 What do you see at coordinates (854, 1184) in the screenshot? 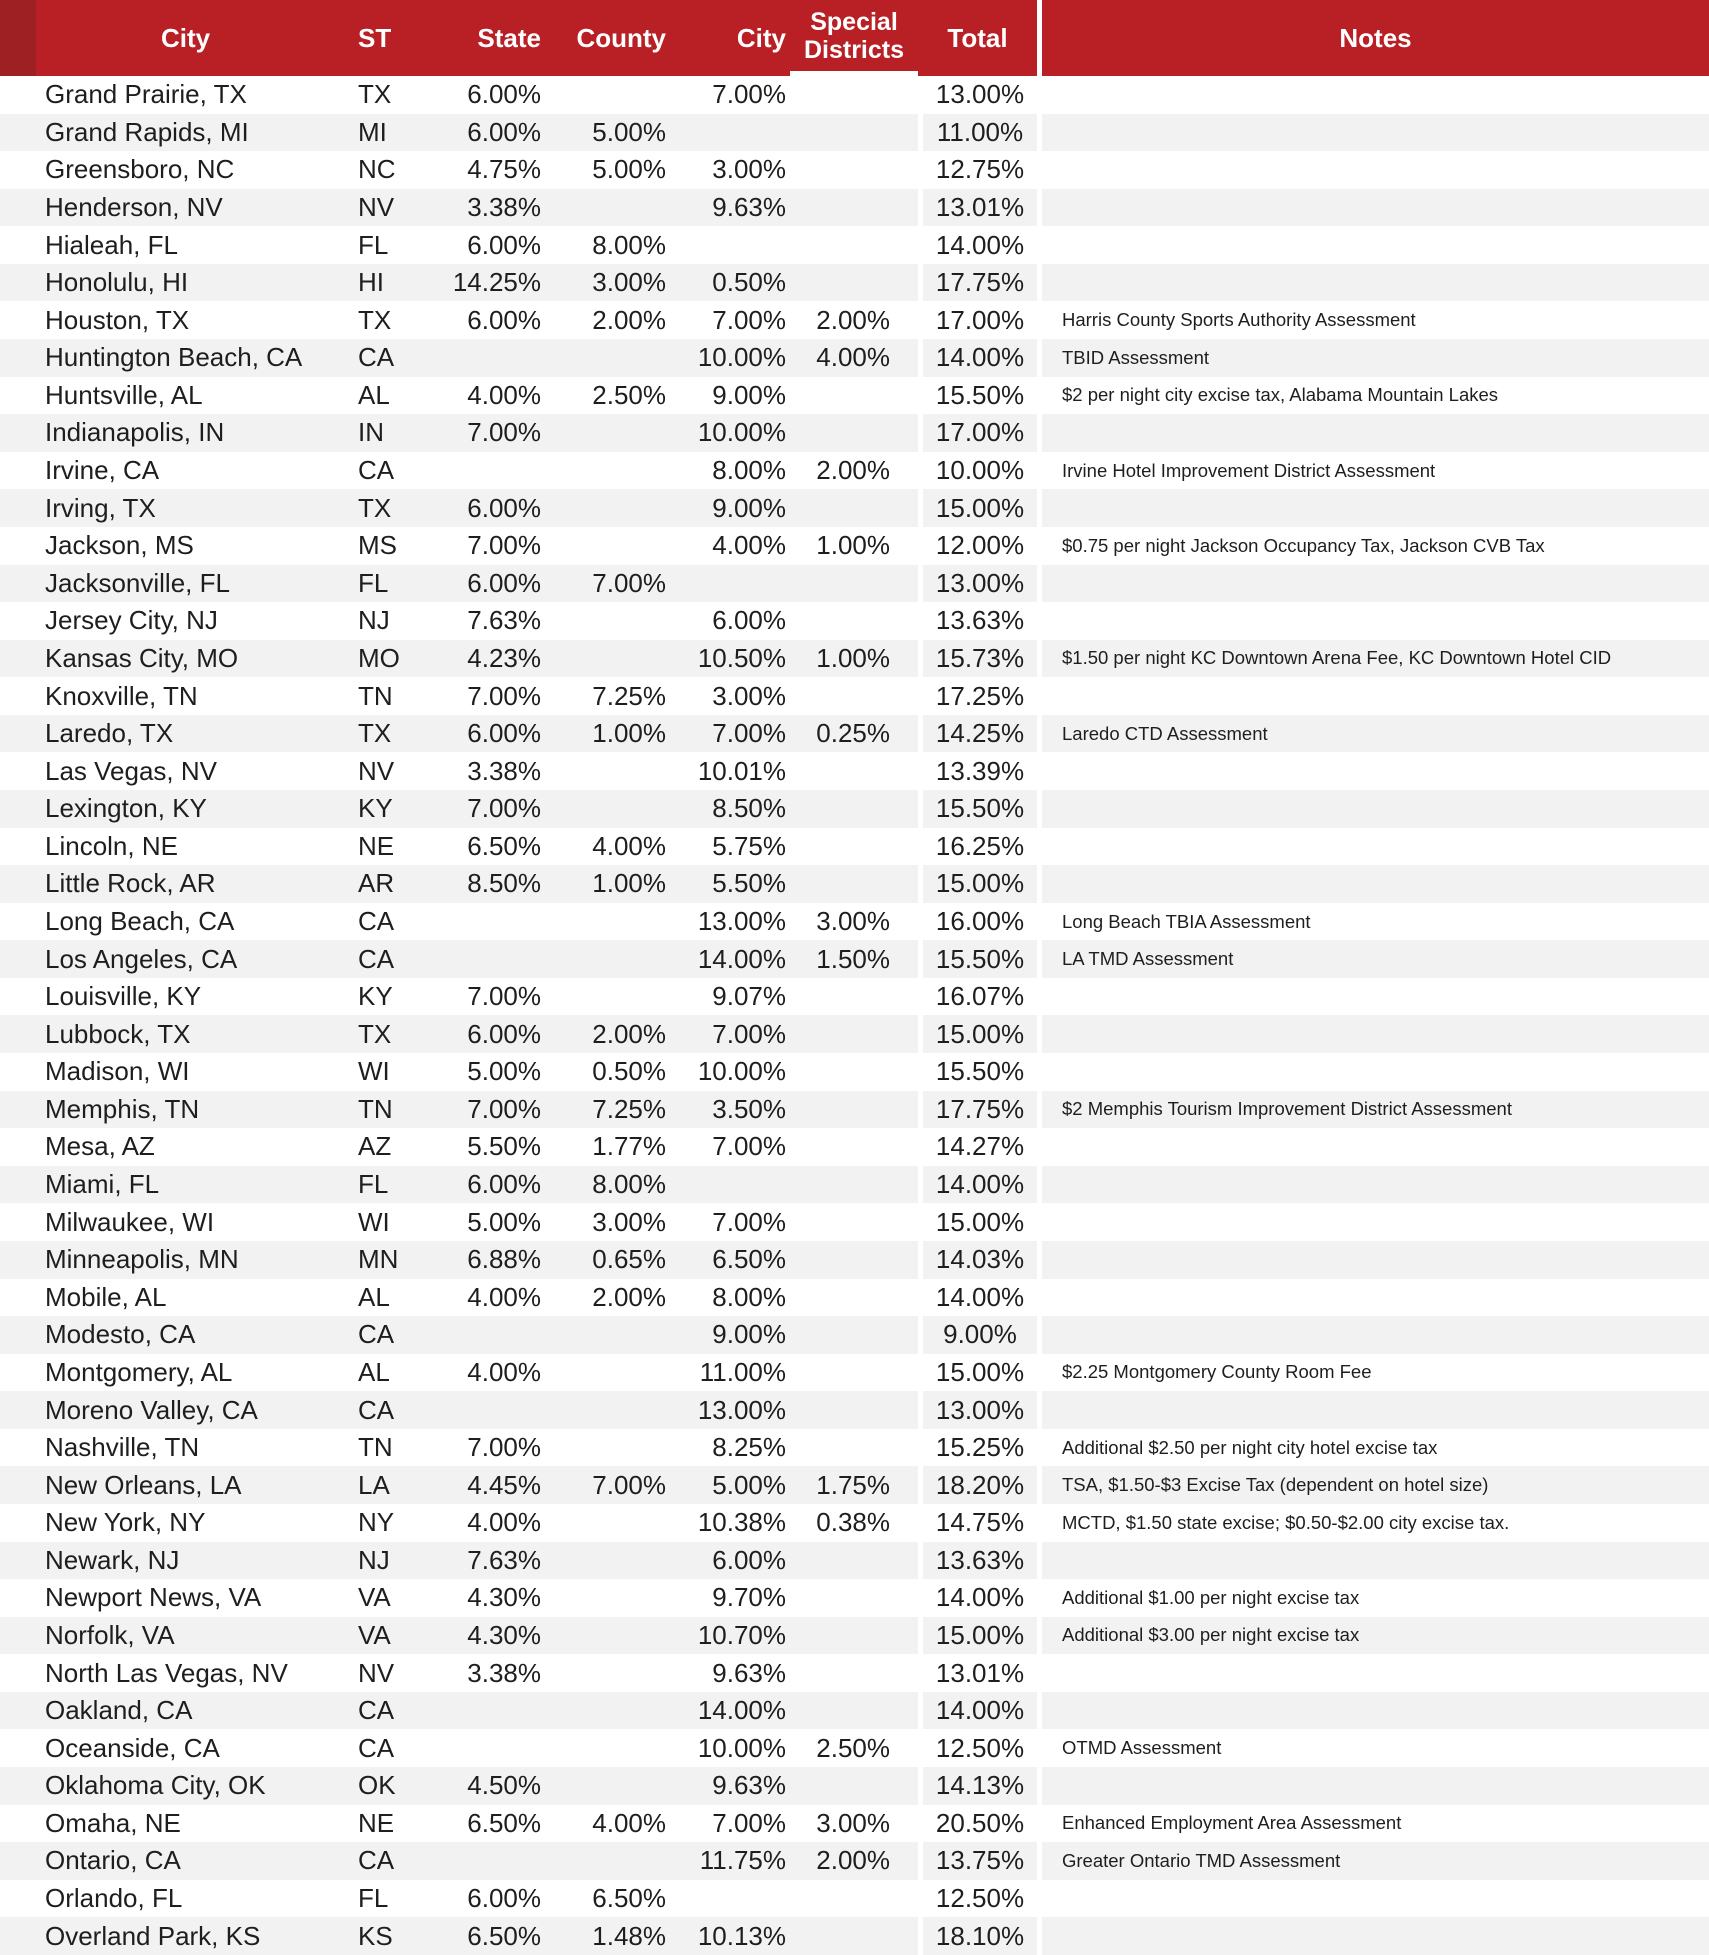
I see `table-row: Miami, FL FL 6.00% 8.00% 14.00%` at bounding box center [854, 1184].